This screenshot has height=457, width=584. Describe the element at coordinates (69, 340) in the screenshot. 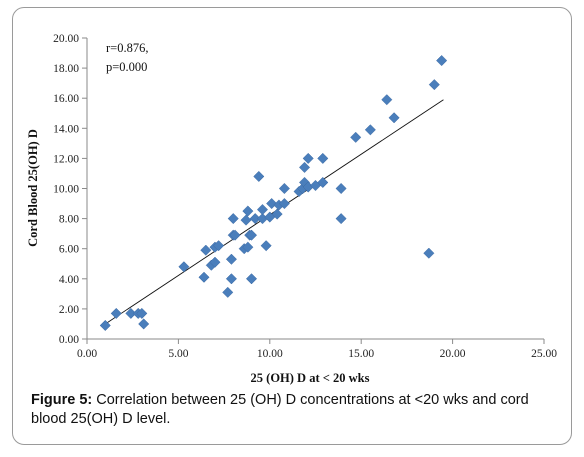

I see `y-tick-label: 0.00` at that location.